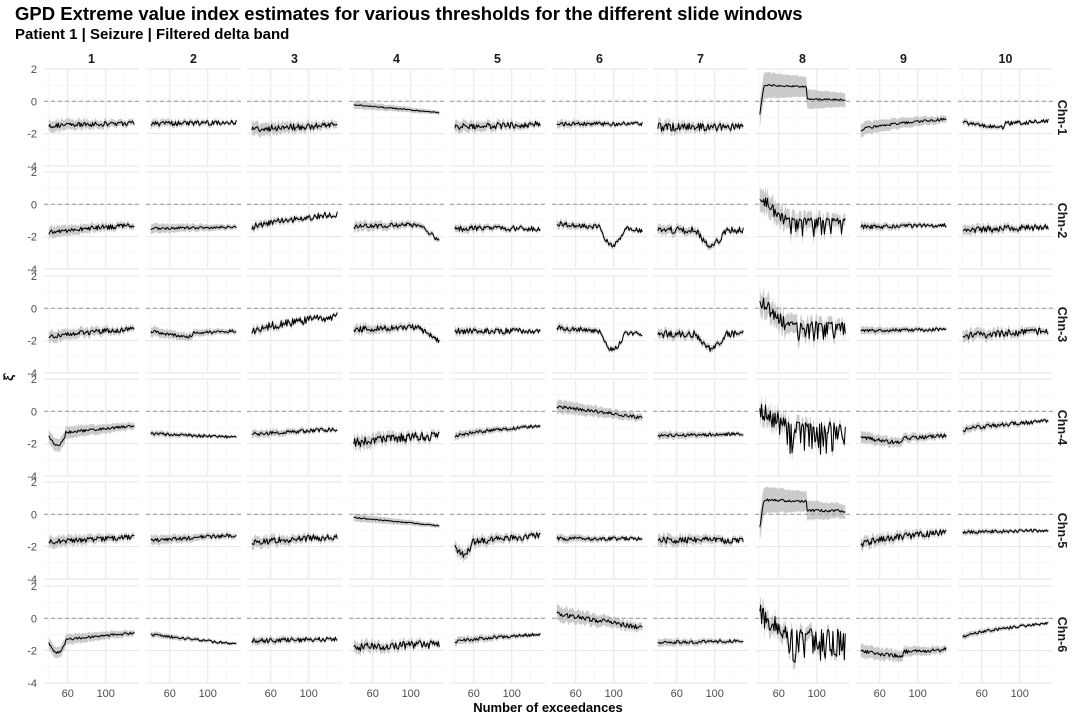  Describe the element at coordinates (1062, 634) in the screenshot. I see `row-strip-chn-6: Chn-6` at that location.